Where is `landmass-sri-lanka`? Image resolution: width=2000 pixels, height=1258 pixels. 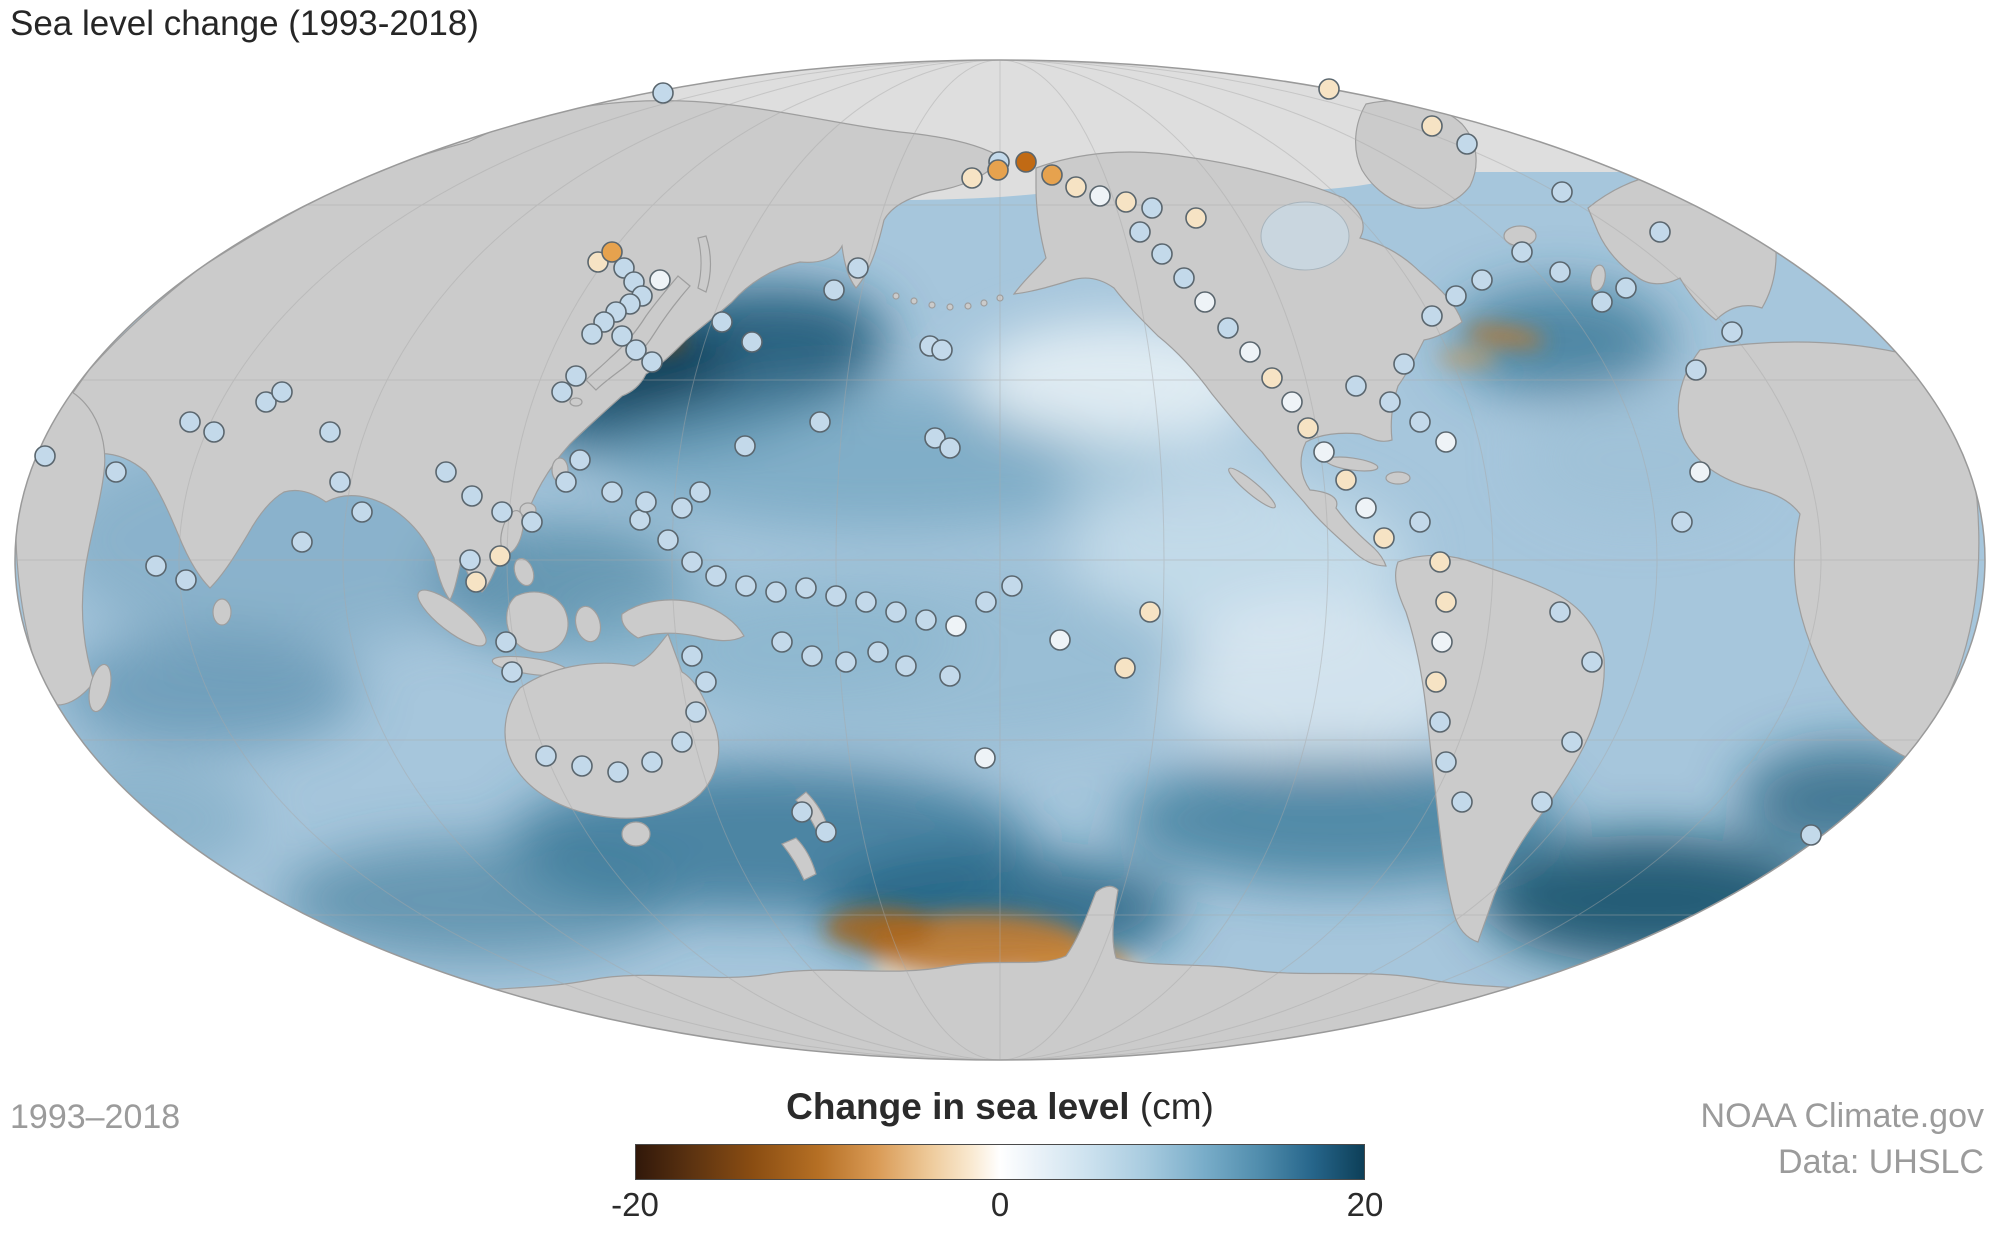
landmass-sri-lanka is located at coordinates (222, 612).